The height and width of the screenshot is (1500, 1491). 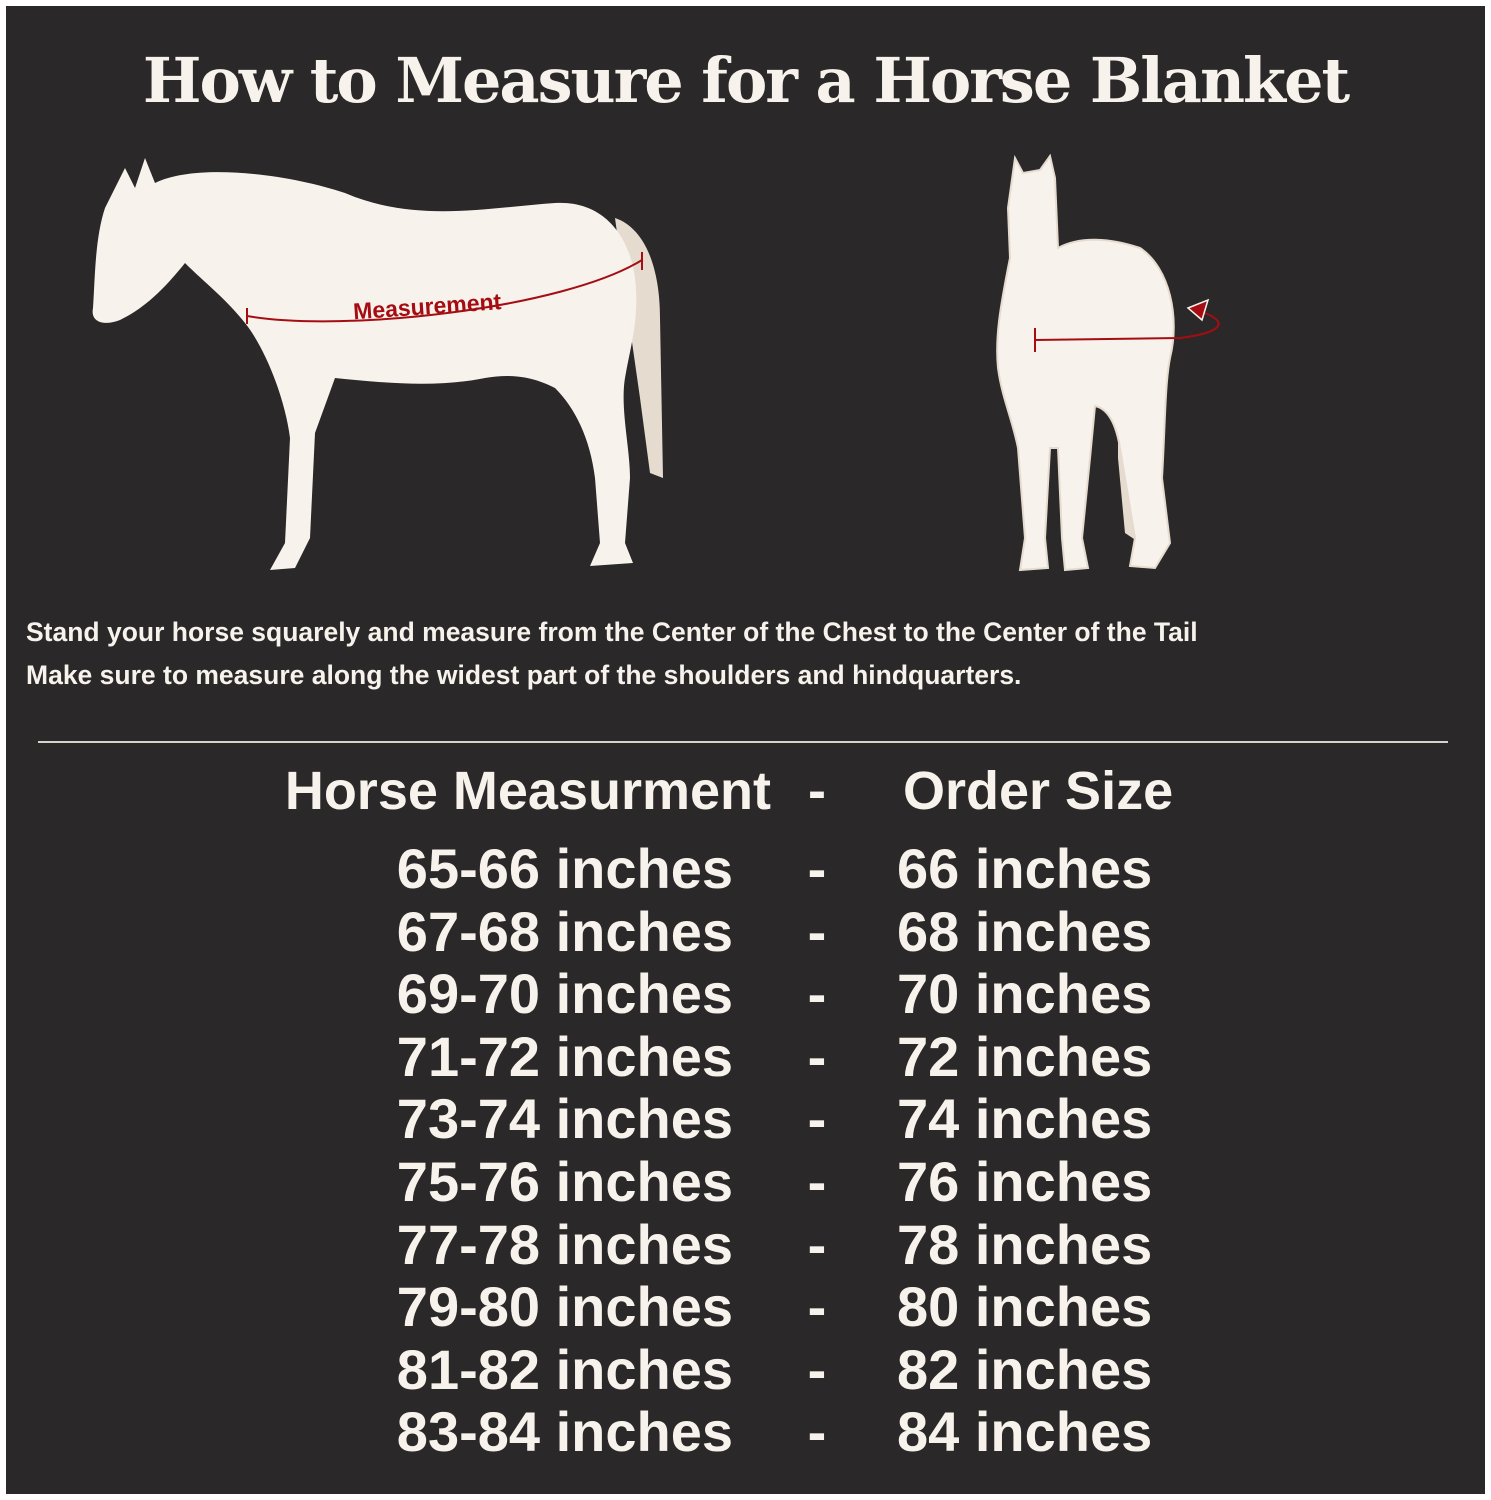 What do you see at coordinates (1025, 1119) in the screenshot?
I see `order-size-cell: 74 inches` at bounding box center [1025, 1119].